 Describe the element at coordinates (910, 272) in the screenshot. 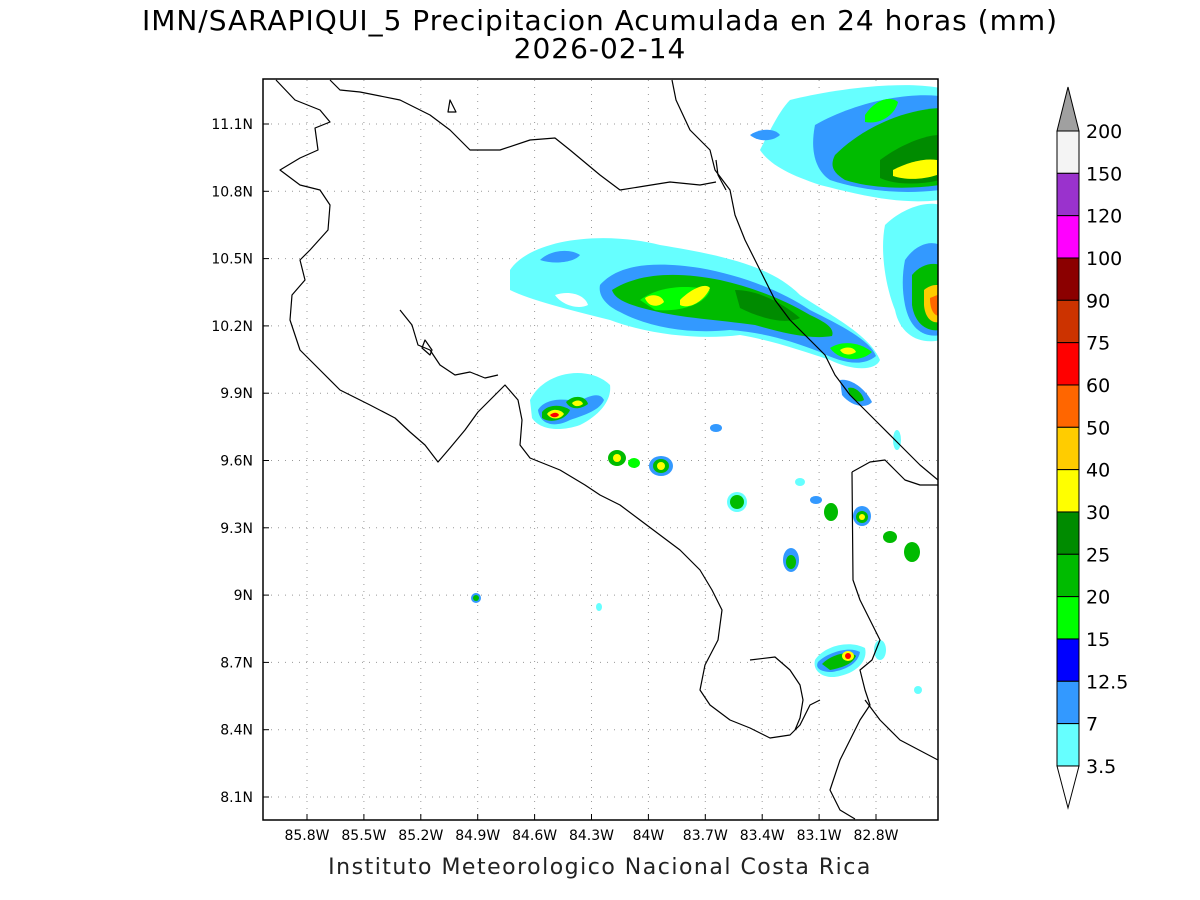

I see `rain-cluster-east` at that location.